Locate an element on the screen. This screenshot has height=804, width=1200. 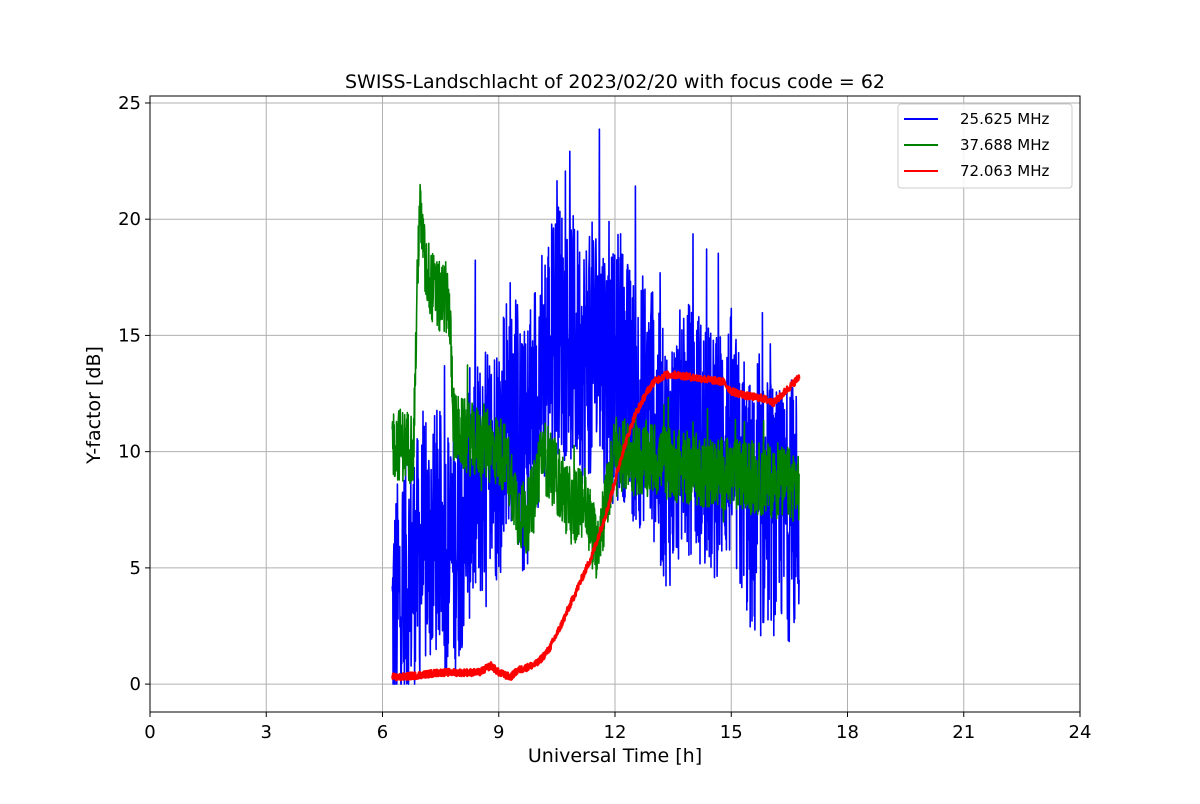
y-tick-label: 20 is located at coordinates (129, 219).